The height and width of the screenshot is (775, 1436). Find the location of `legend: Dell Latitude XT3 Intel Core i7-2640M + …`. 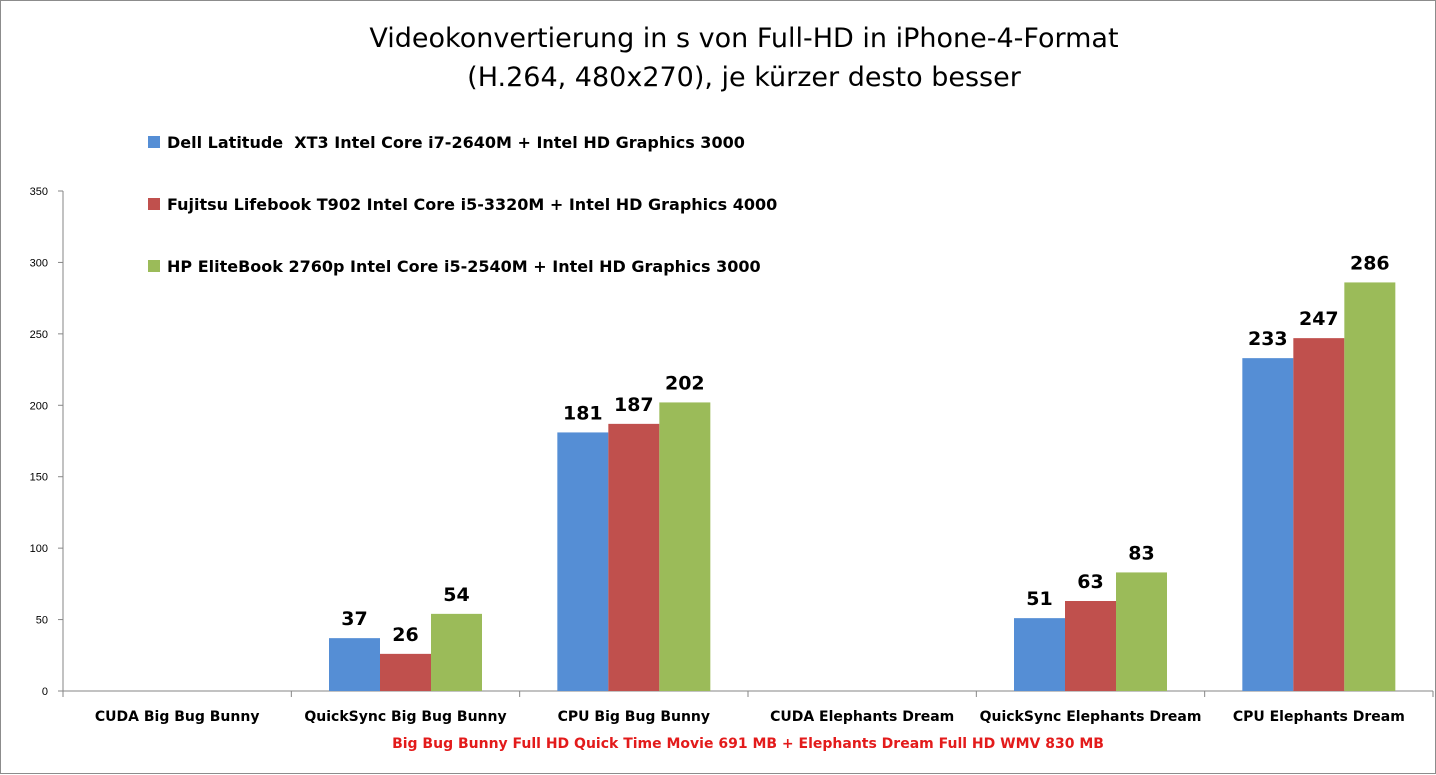

legend: Dell Latitude XT3 Intel Core i7-2640M + … is located at coordinates (462, 204).